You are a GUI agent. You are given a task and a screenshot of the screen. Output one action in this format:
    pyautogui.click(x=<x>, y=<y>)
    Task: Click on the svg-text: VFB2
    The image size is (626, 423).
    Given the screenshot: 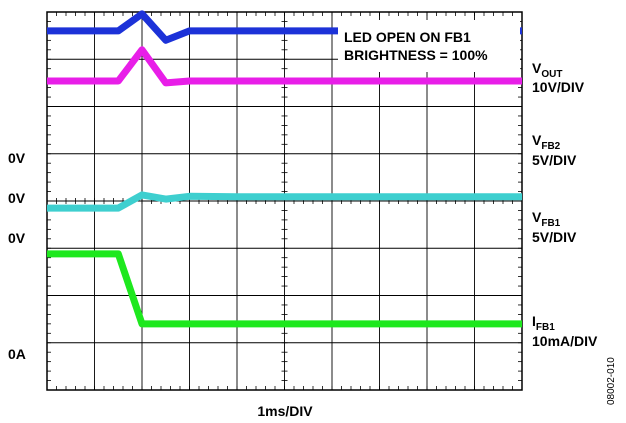 What is the action you would take?
    pyautogui.click(x=546, y=142)
    